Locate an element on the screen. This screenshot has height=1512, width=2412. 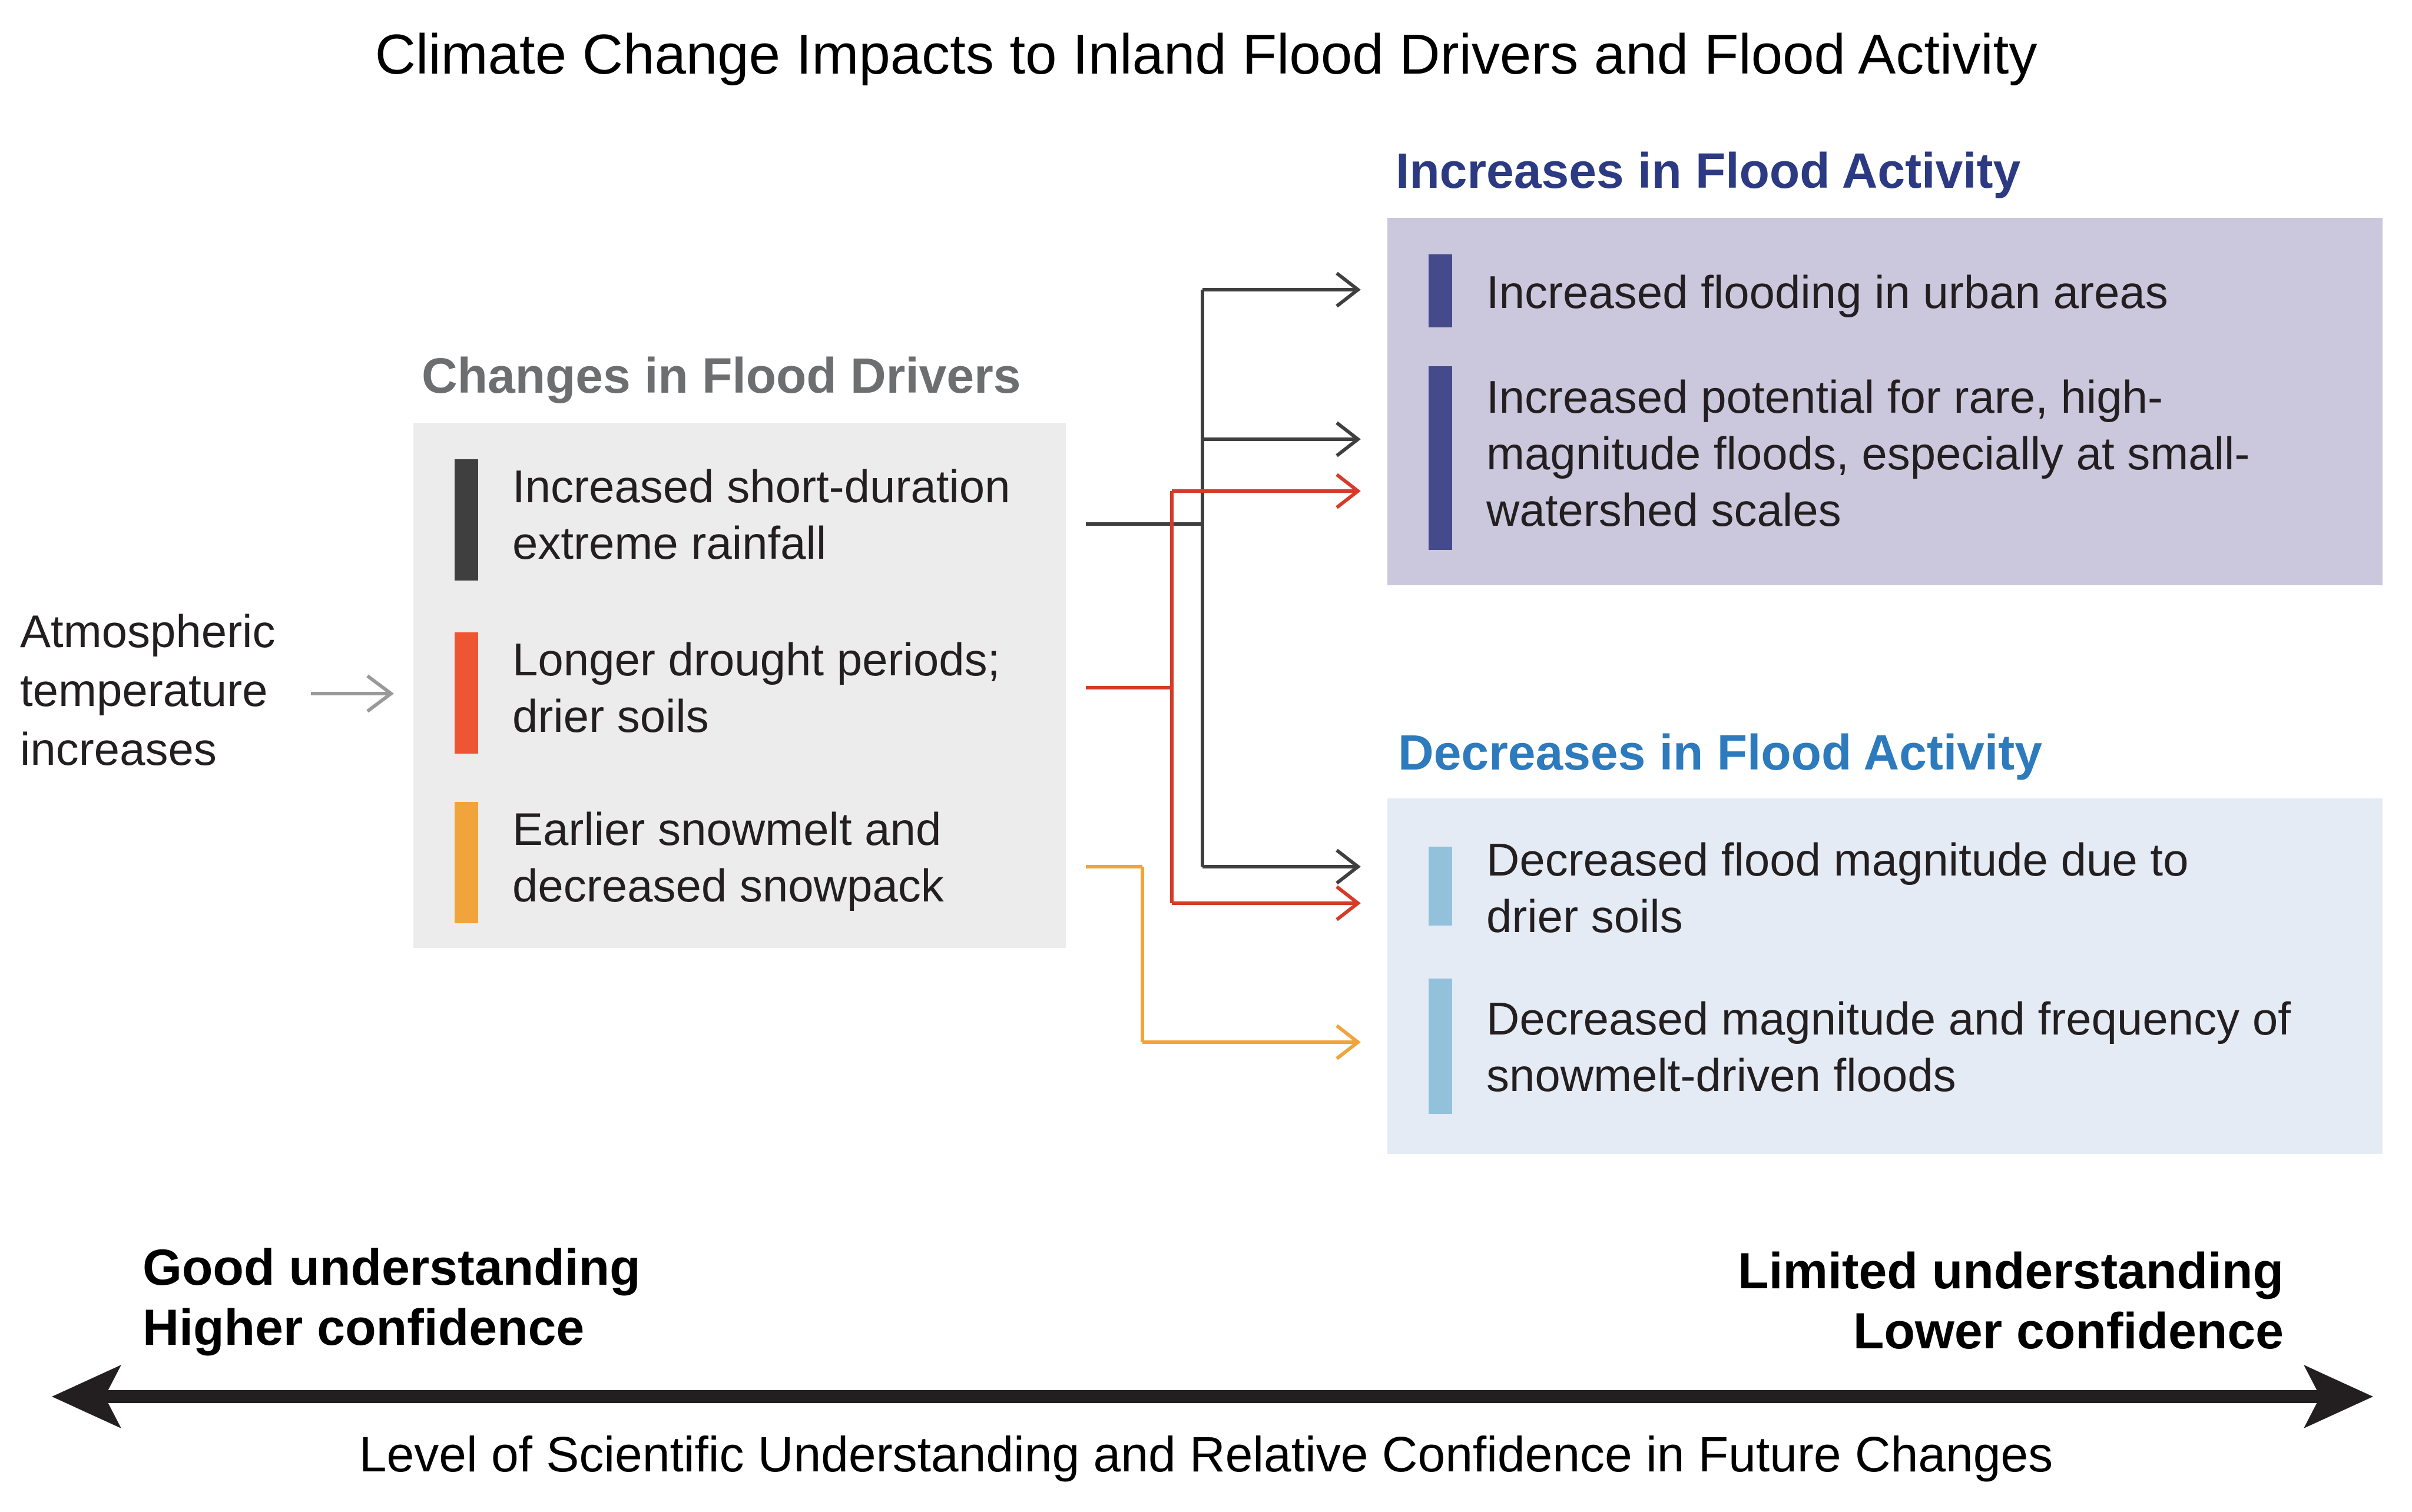
decrease-snowmelt-floods-line-2: snowmelt-driven floods is located at coordinates (1721, 1075).